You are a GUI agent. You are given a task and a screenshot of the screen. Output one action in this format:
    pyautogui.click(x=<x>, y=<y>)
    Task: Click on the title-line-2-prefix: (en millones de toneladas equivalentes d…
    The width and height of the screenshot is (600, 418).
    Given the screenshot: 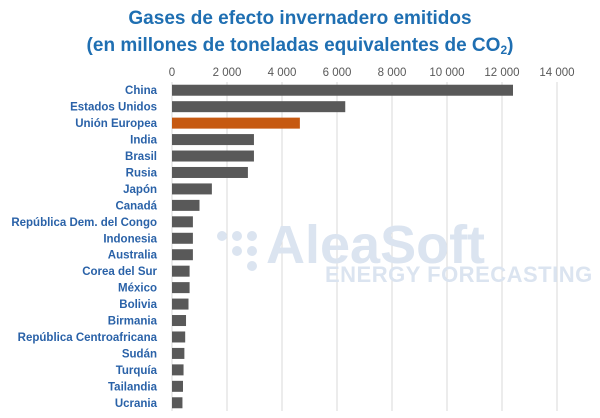 What is the action you would take?
    pyautogui.click(x=293, y=45)
    